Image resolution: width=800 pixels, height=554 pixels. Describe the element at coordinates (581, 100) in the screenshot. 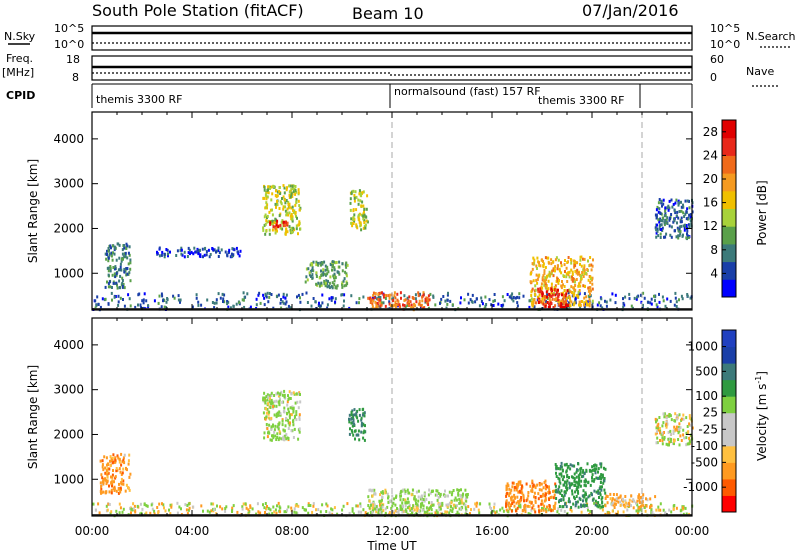

I see `cpid-segment-3: themis 3300 RF` at that location.